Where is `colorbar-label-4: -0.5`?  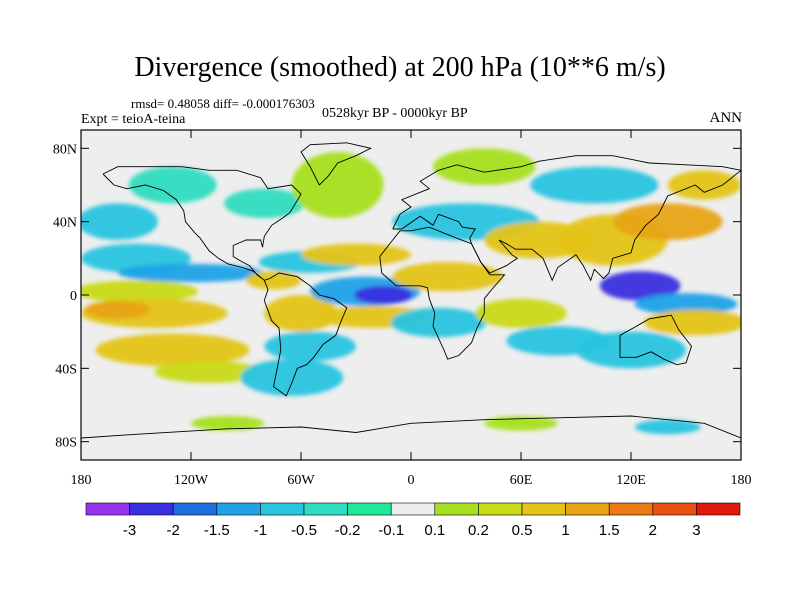
colorbar-label-4: -0.5 is located at coordinates (304, 530).